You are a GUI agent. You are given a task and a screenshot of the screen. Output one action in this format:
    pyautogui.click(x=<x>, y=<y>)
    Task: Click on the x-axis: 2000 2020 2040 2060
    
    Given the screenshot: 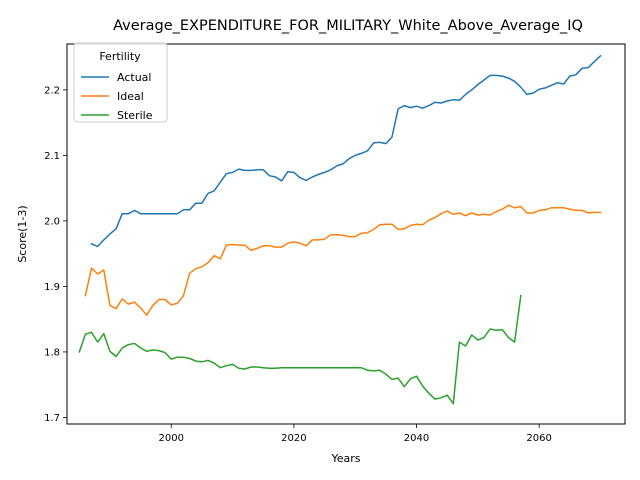 What is the action you would take?
    pyautogui.click(x=355, y=434)
    